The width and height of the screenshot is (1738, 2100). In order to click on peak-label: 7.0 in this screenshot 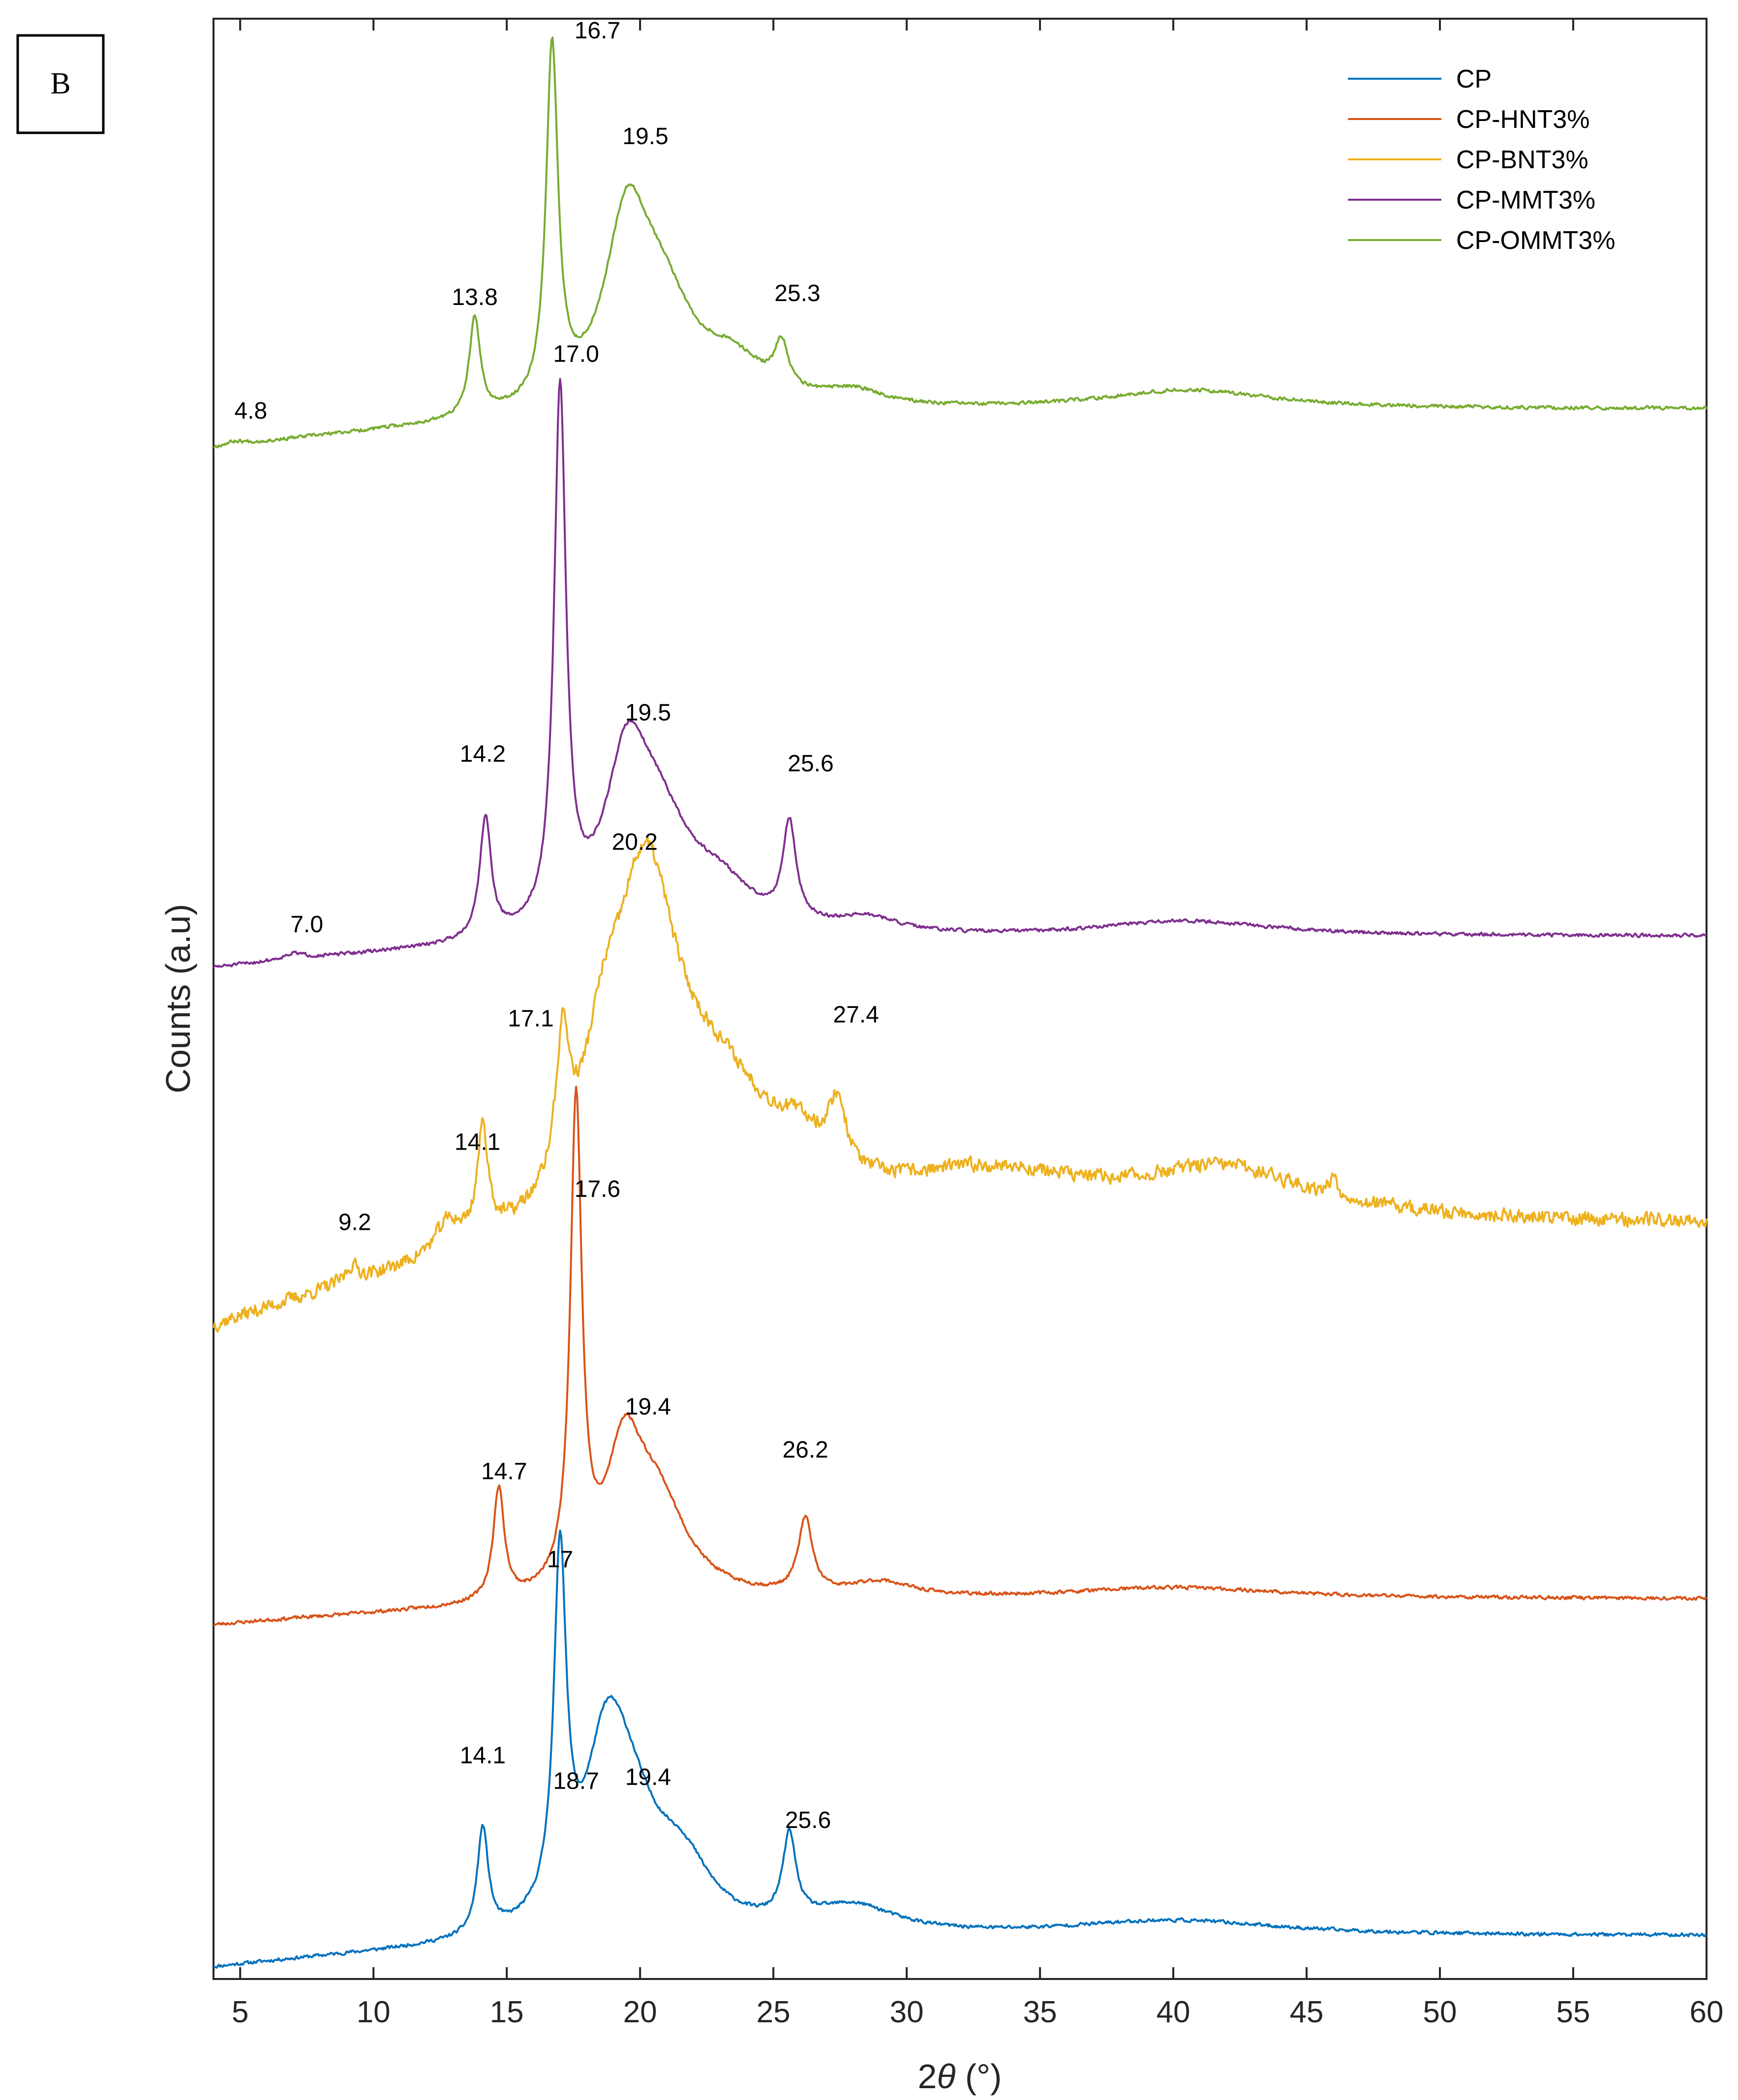, I will do `click(306, 925)`.